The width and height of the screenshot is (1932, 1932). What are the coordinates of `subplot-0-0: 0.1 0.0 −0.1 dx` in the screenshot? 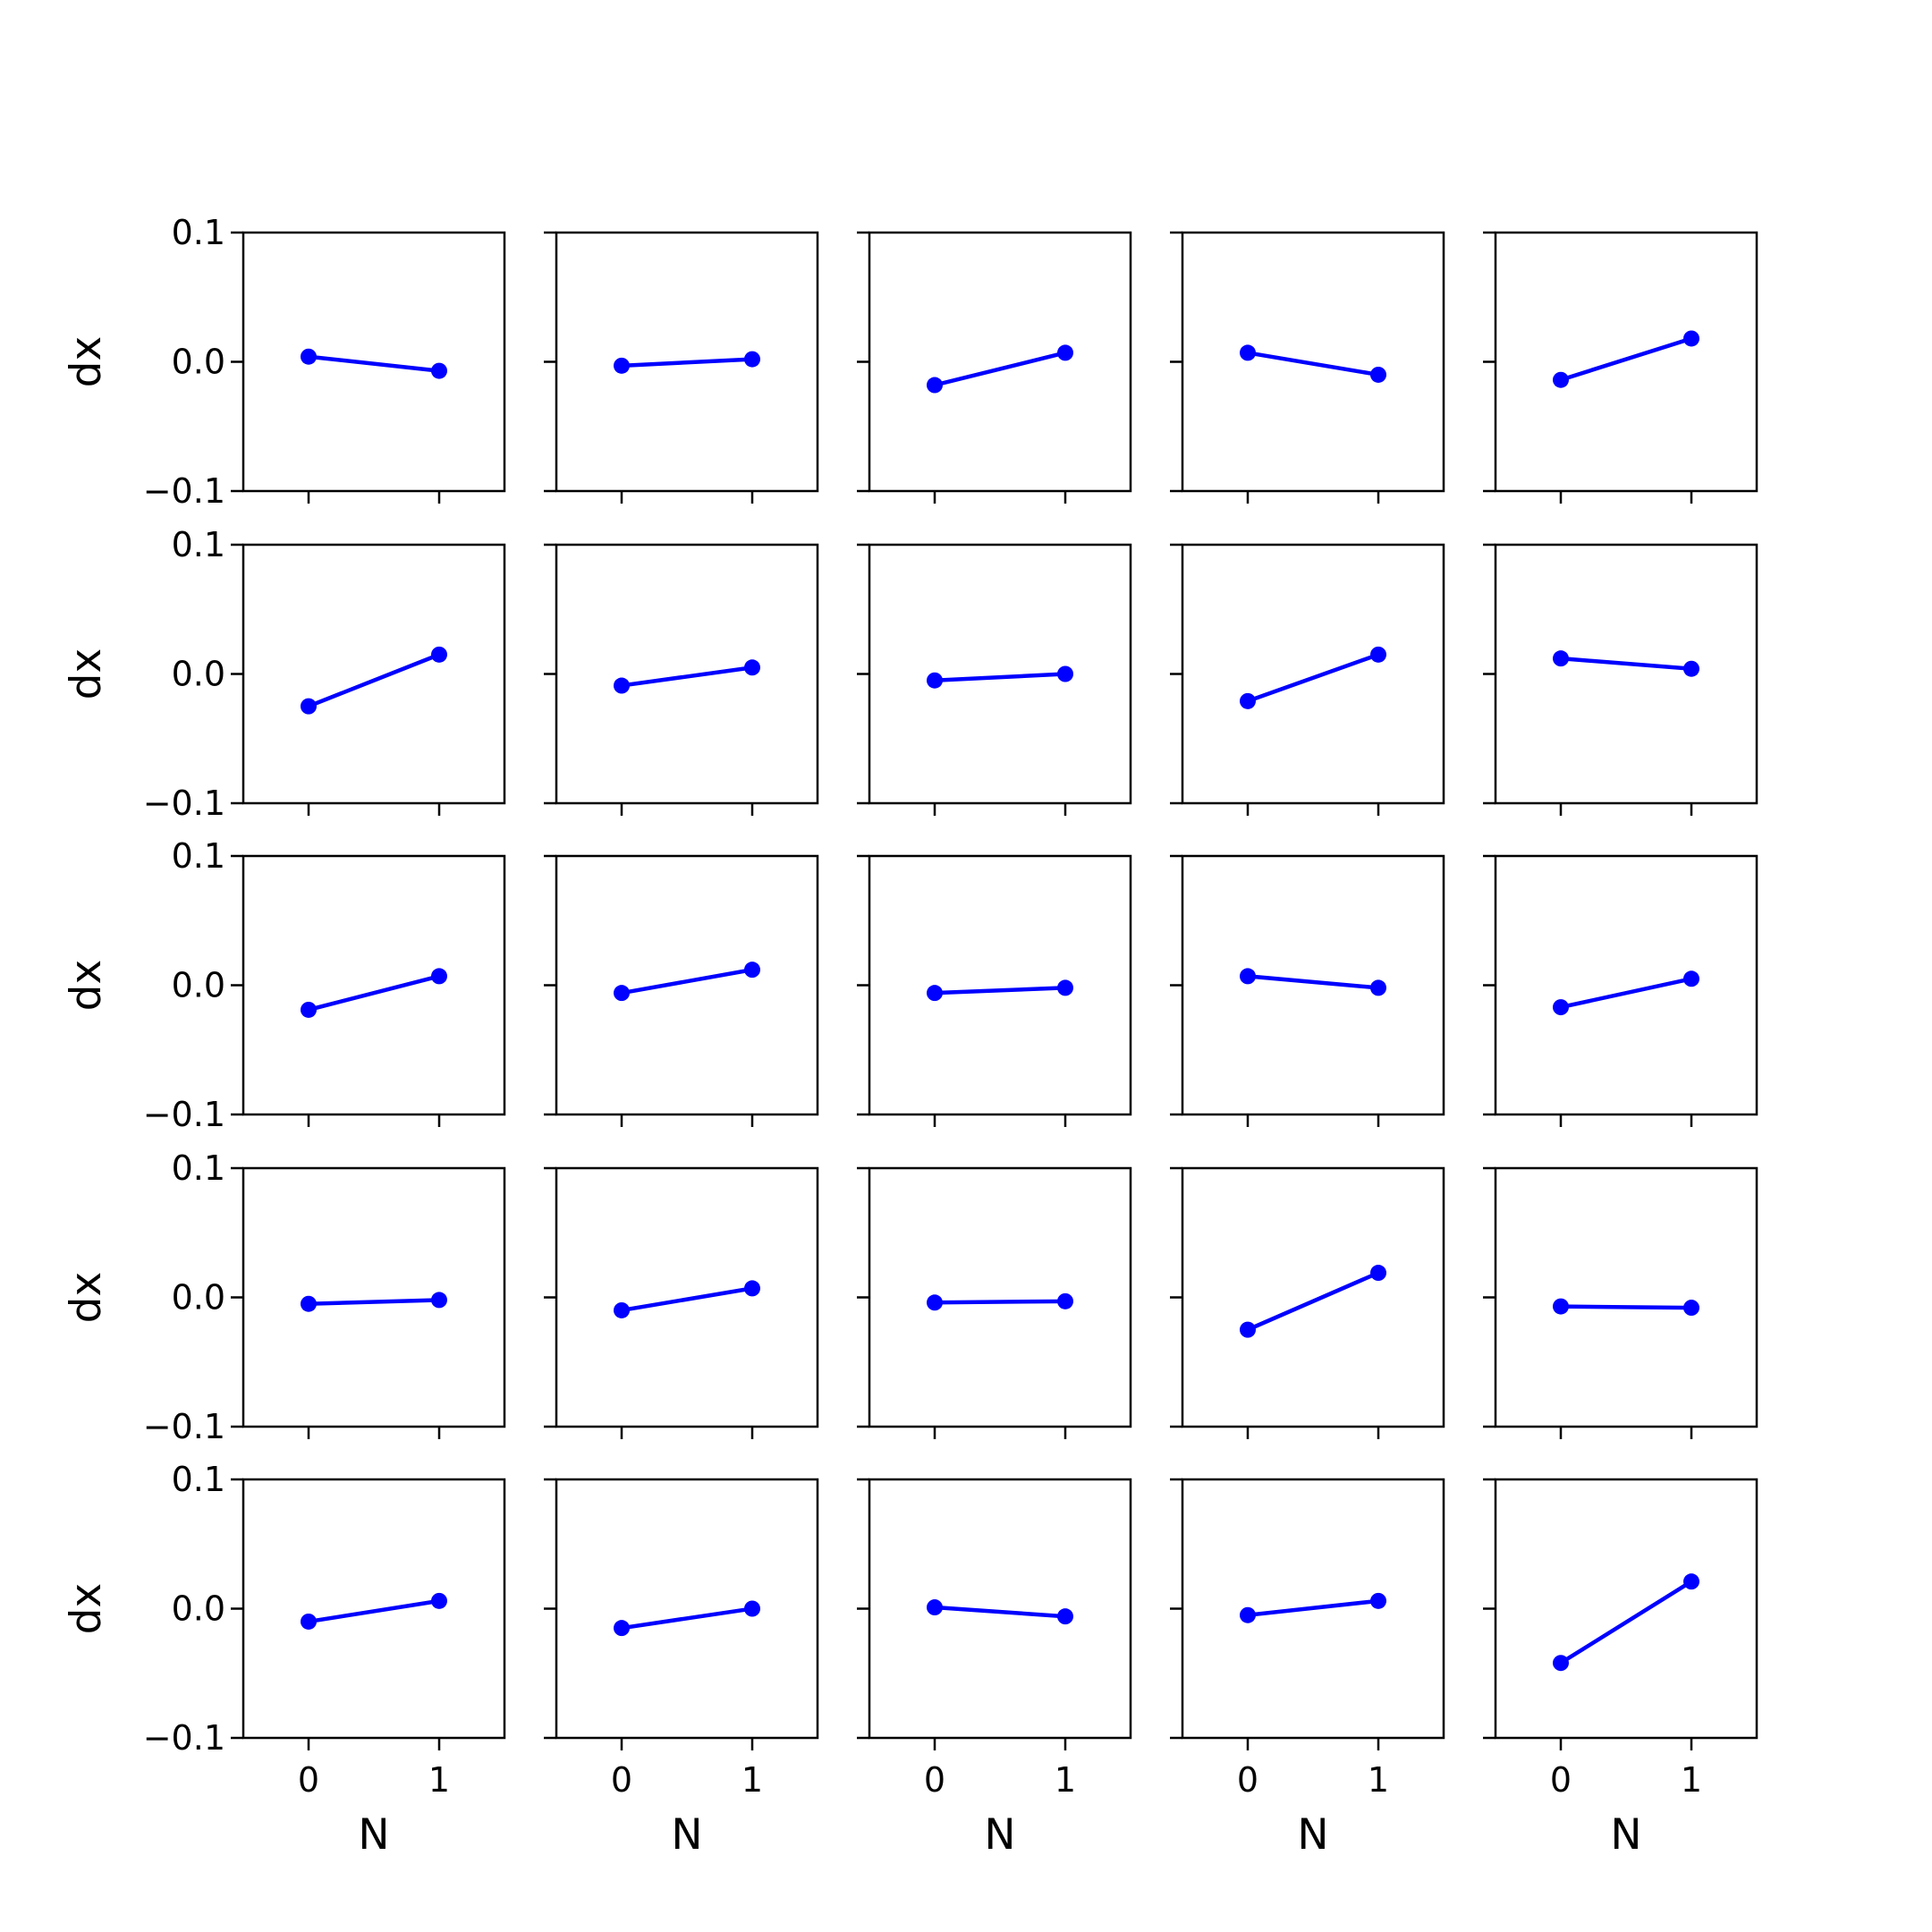 It's located at (284, 362).